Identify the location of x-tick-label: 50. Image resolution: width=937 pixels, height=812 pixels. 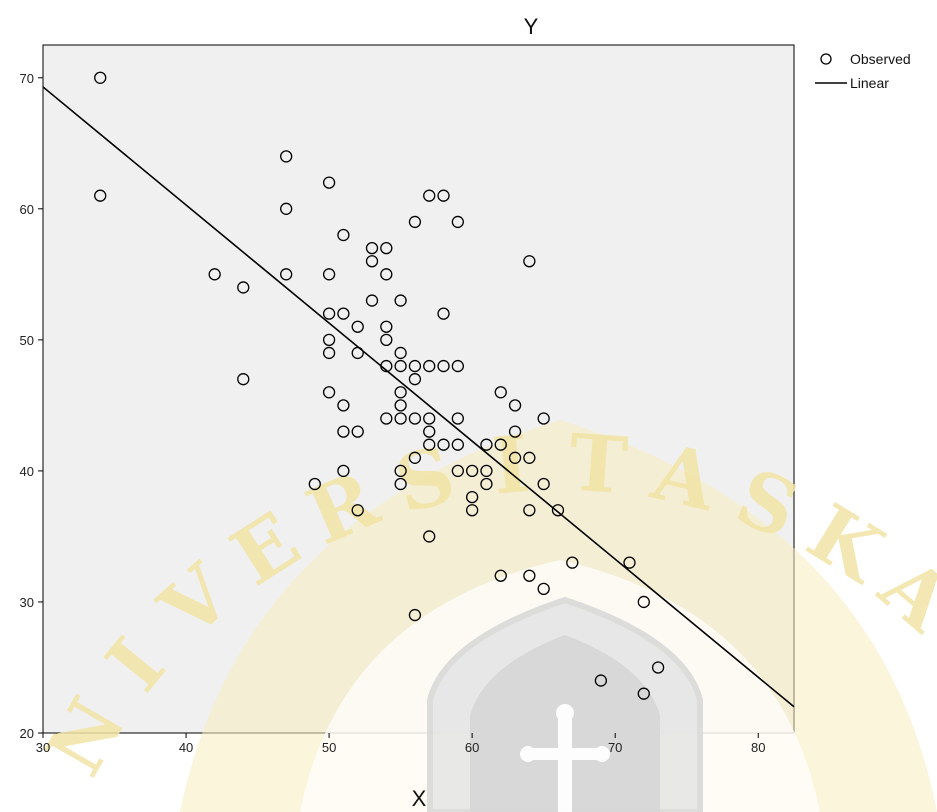
(329, 747).